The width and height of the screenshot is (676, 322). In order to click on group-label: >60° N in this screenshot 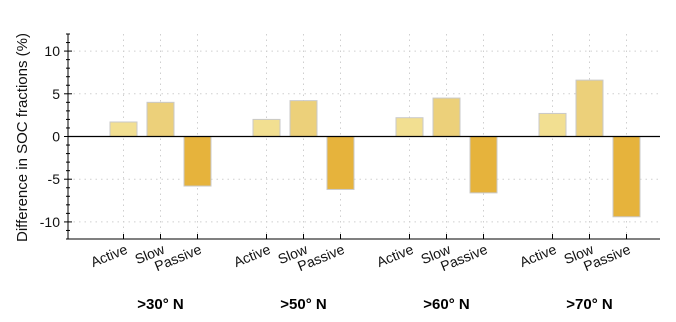, I will do `click(446, 304)`.